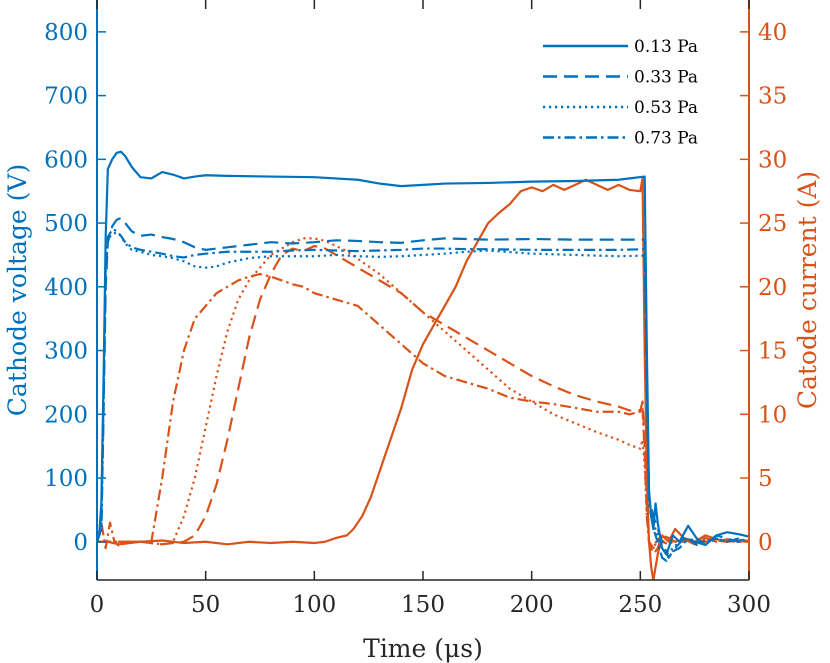  What do you see at coordinates (66, 352) in the screenshot?
I see `left-y-tick-label: 300` at bounding box center [66, 352].